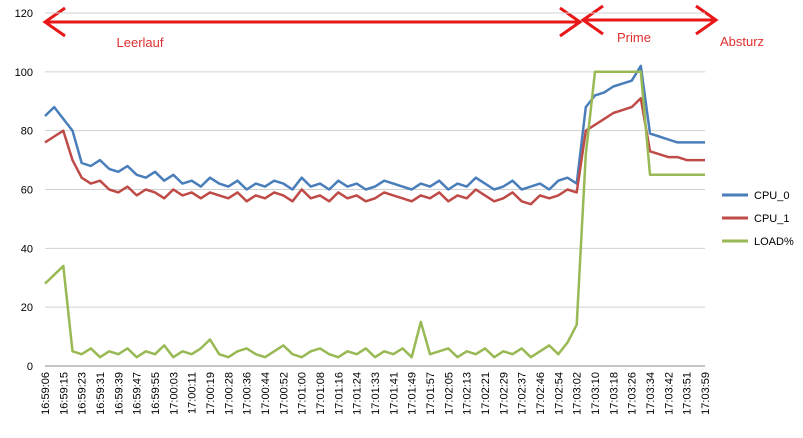 This screenshot has height=438, width=803. Describe the element at coordinates (339, 393) in the screenshot. I see `x-tick-label: 17:01:16` at that location.